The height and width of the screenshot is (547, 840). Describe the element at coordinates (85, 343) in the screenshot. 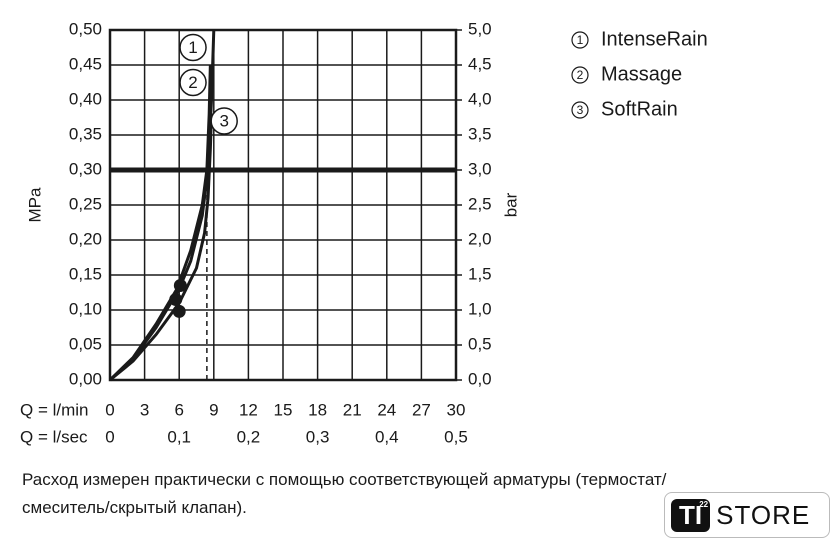

I see `y-tick-label: 0,05` at that location.